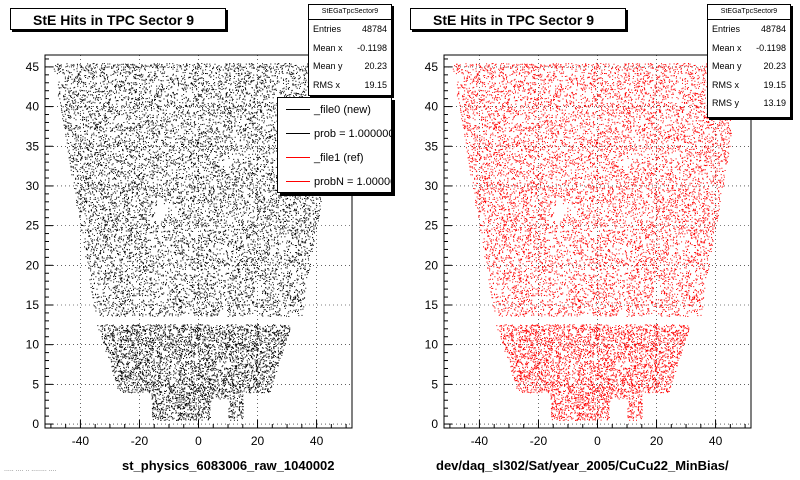  What do you see at coordinates (725, 103) in the screenshot?
I see `stats-label: RMS y` at bounding box center [725, 103].